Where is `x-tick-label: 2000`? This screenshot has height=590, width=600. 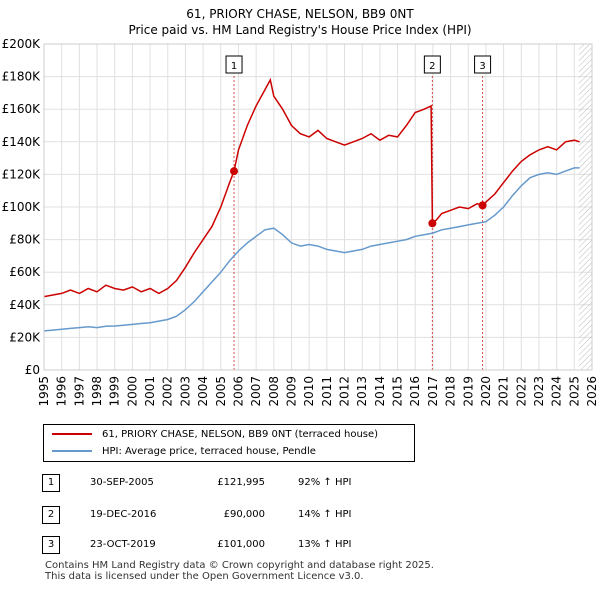
x-tick-label: 2000 is located at coordinates (132, 391).